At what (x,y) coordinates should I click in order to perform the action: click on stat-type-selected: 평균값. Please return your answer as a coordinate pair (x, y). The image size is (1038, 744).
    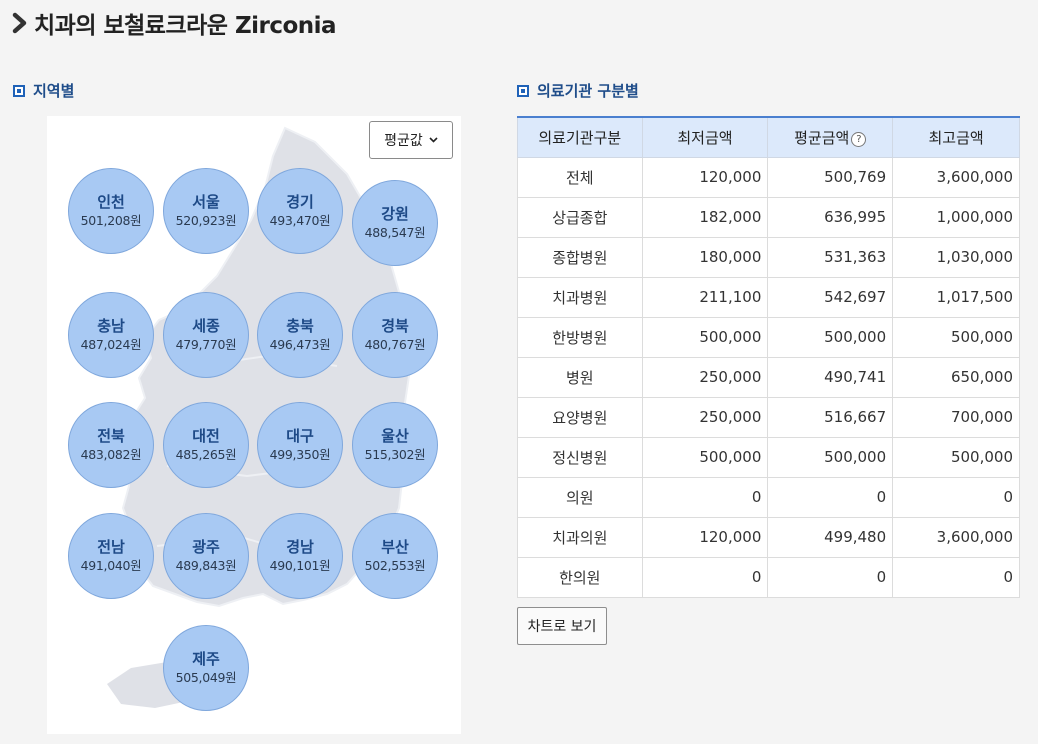
    Looking at the image, I should click on (403, 141).